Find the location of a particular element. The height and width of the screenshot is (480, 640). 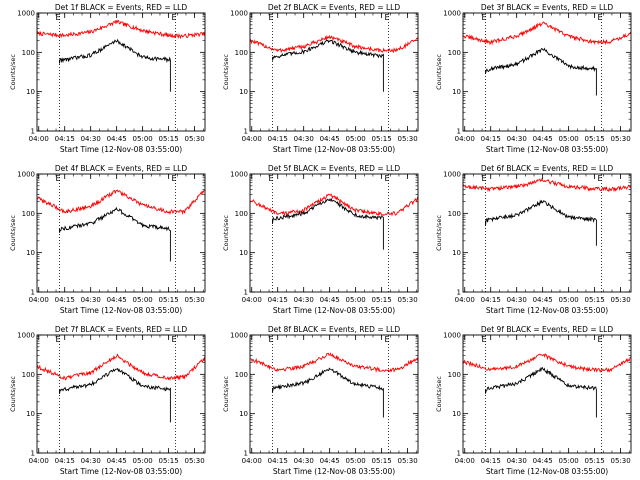

chart-title: Det 2f BLACK = Events, RED = LLD is located at coordinates (334, 7).